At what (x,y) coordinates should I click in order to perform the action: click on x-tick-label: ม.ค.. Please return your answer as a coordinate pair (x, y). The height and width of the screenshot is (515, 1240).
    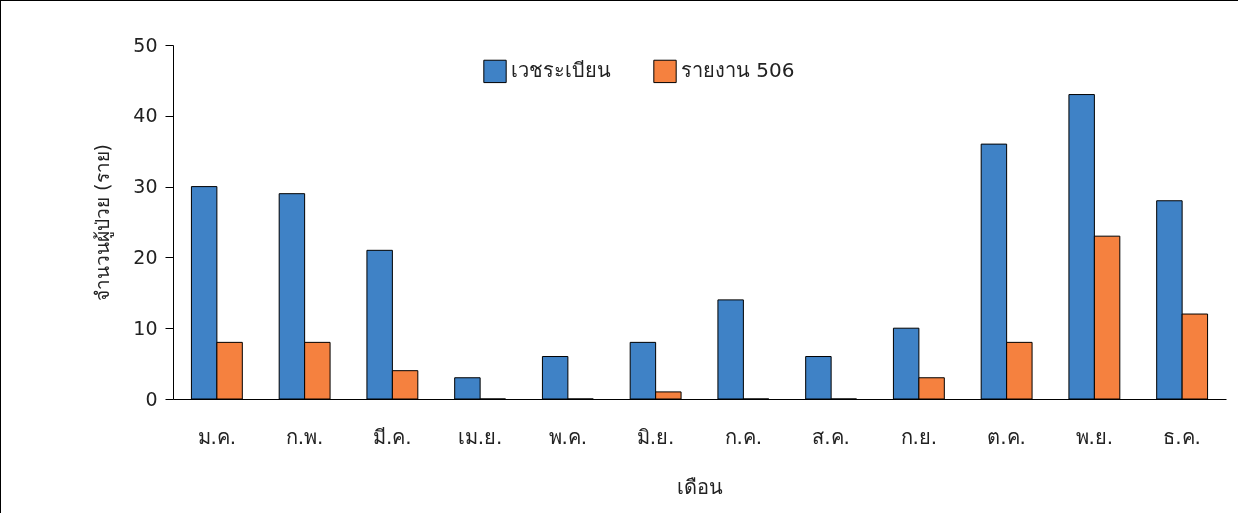
    Looking at the image, I should click on (217, 436).